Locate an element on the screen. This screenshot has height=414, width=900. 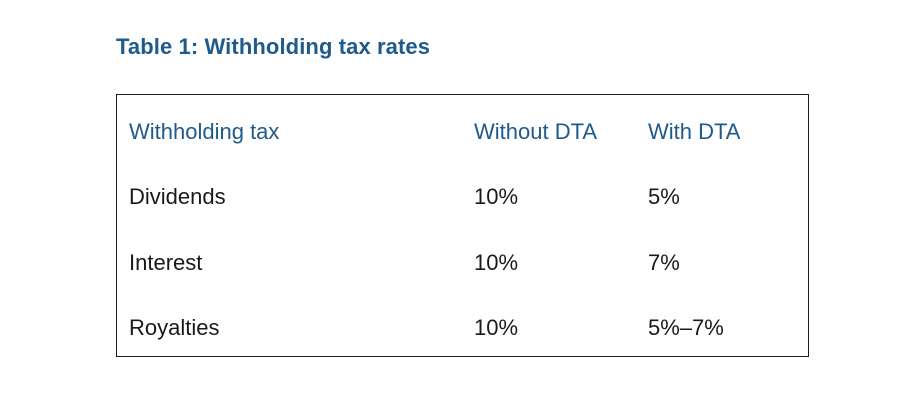
row-interest-label: Interest is located at coordinates (166, 262).